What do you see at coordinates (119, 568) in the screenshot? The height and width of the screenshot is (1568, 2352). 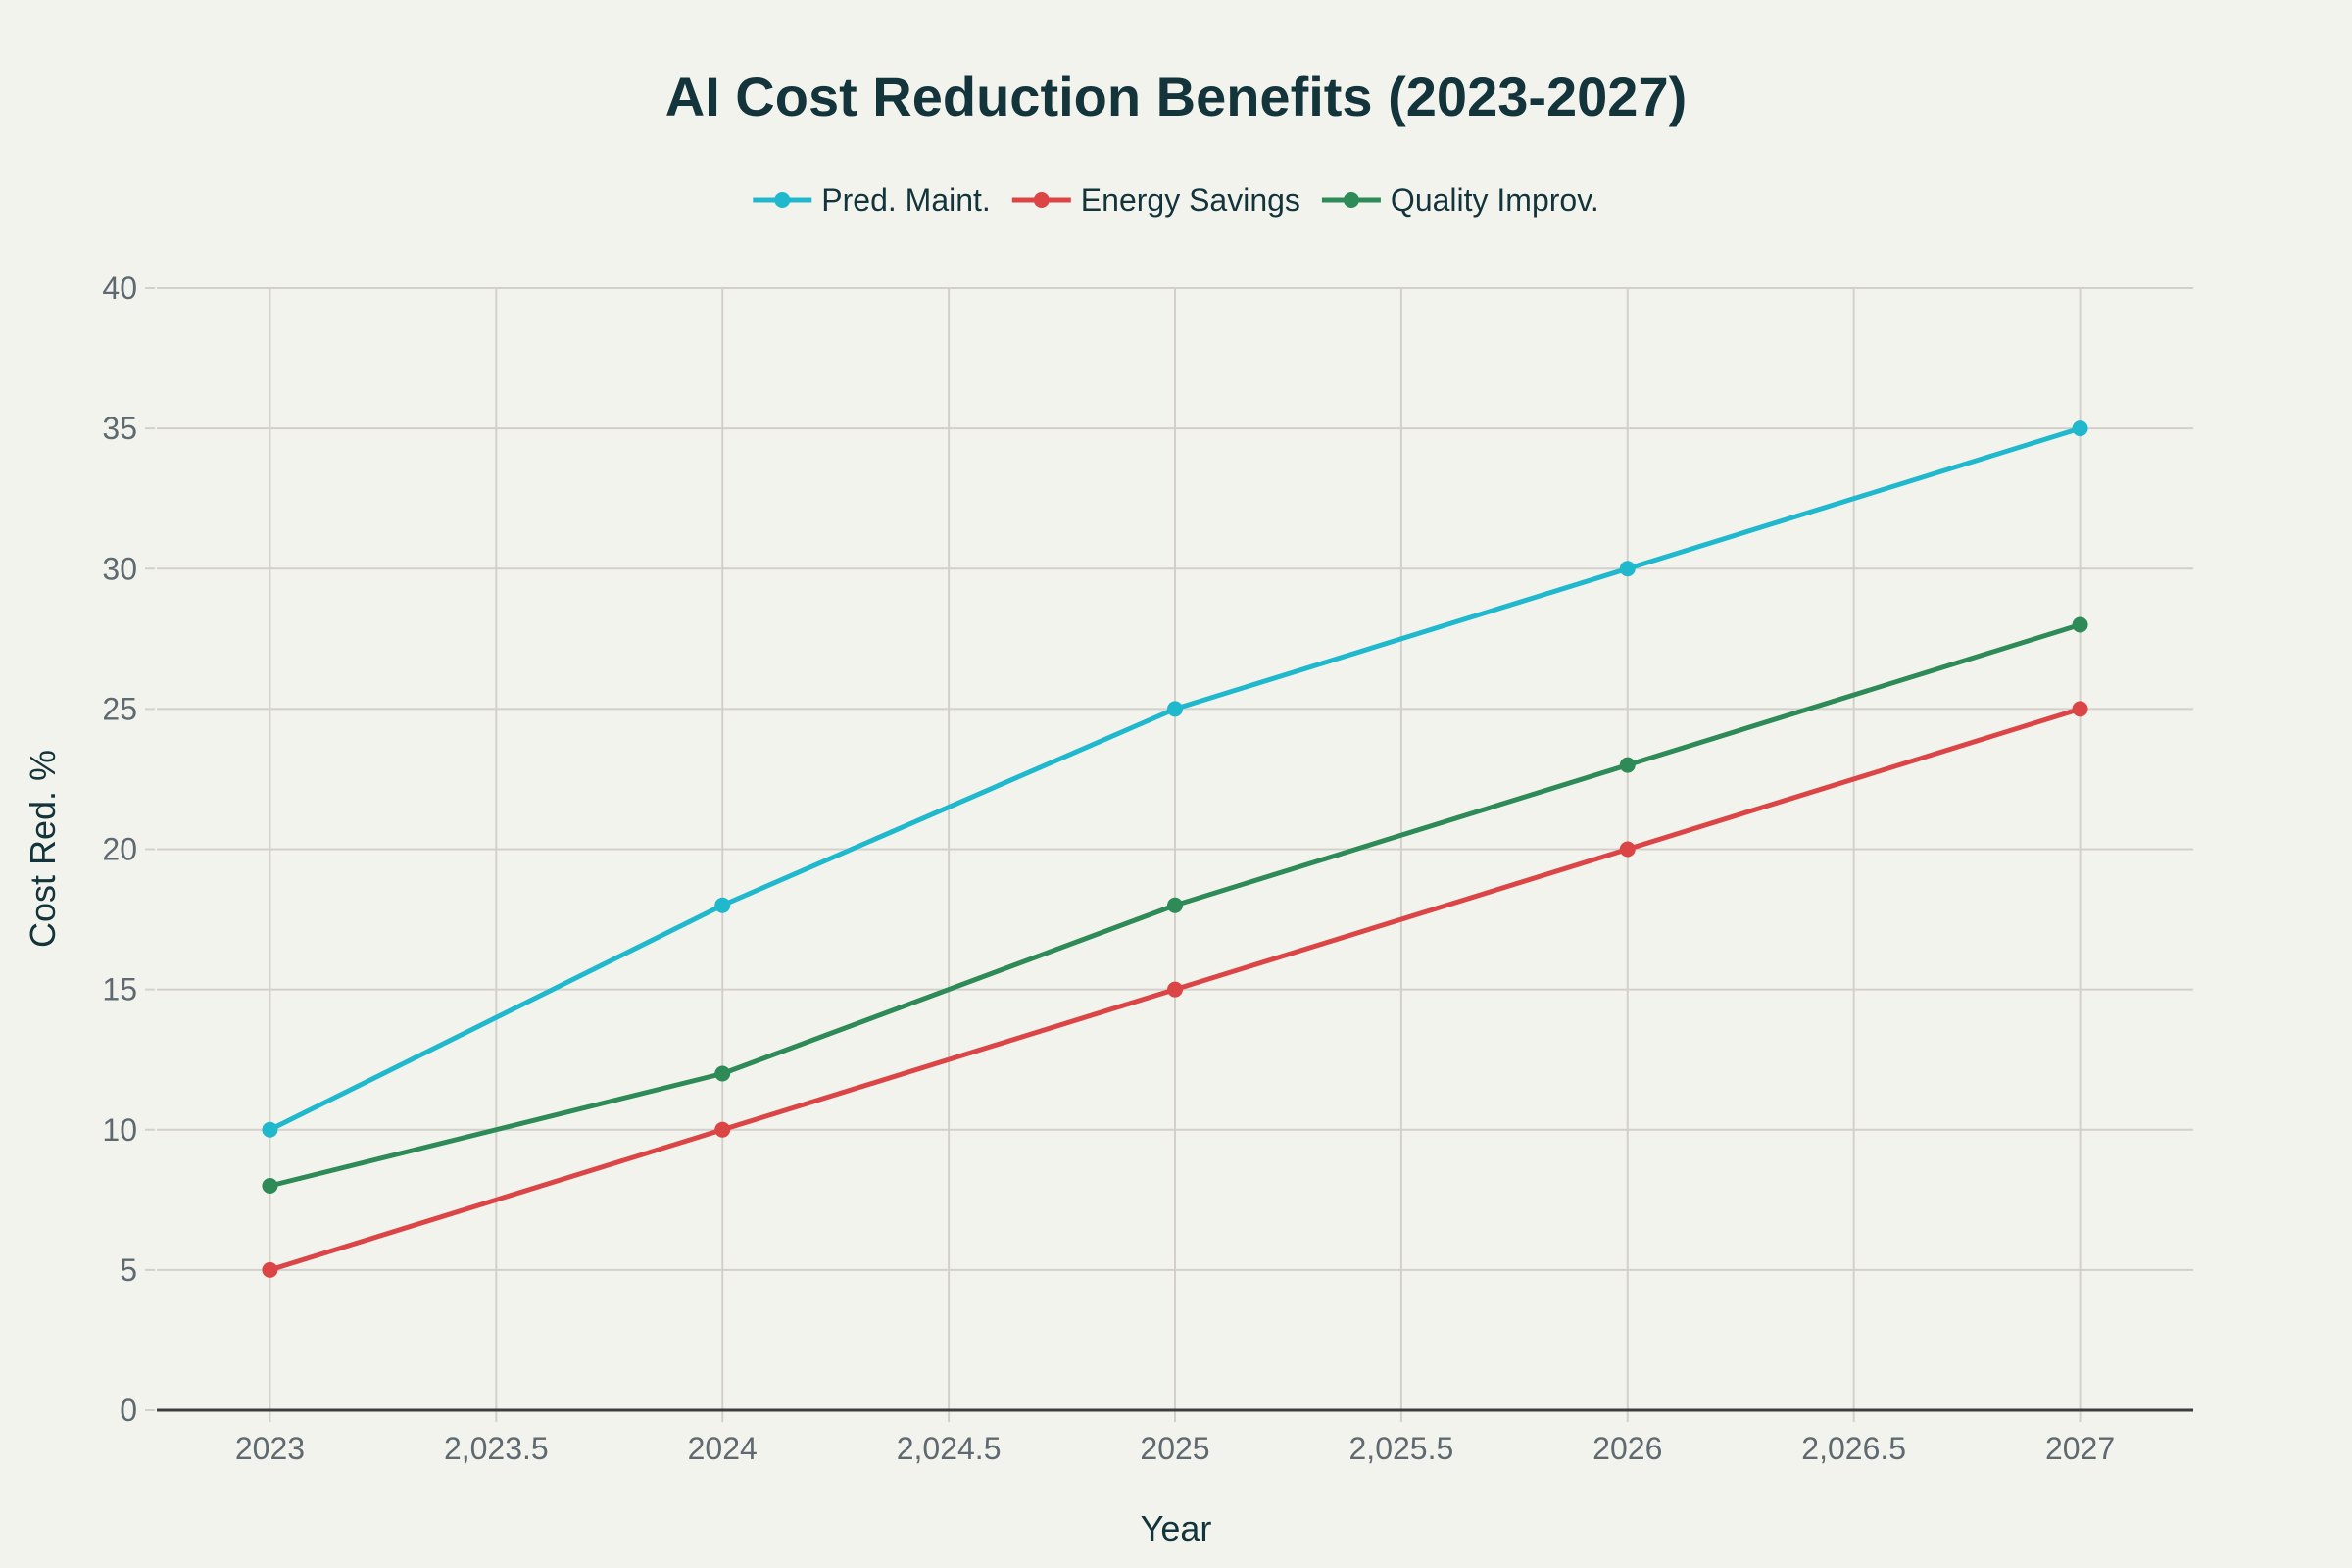 I see `y-tick-label: 30` at bounding box center [119, 568].